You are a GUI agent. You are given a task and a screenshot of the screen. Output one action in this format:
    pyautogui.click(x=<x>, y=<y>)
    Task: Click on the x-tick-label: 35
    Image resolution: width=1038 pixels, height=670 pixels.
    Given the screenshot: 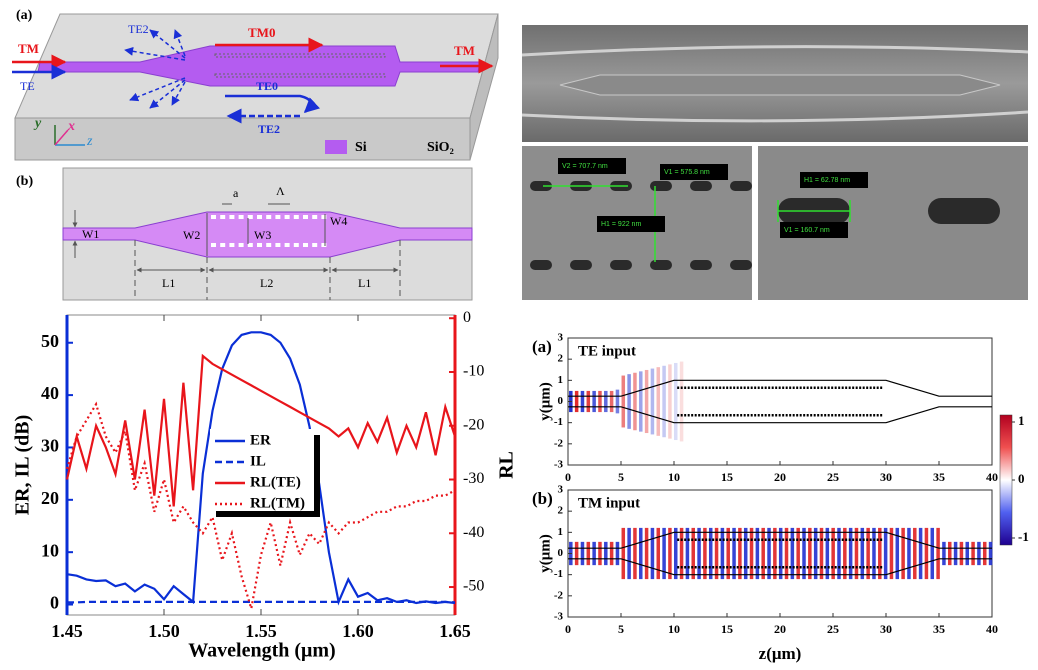 What is the action you would take?
    pyautogui.click(x=939, y=629)
    